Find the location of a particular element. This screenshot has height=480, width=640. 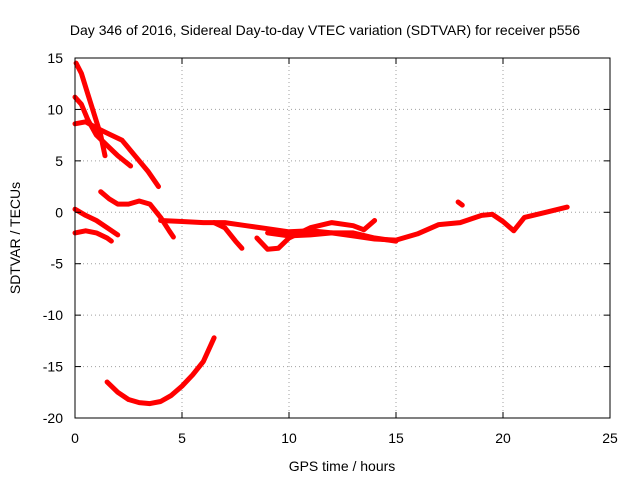

series-arc10 is located at coordinates (332, 237).